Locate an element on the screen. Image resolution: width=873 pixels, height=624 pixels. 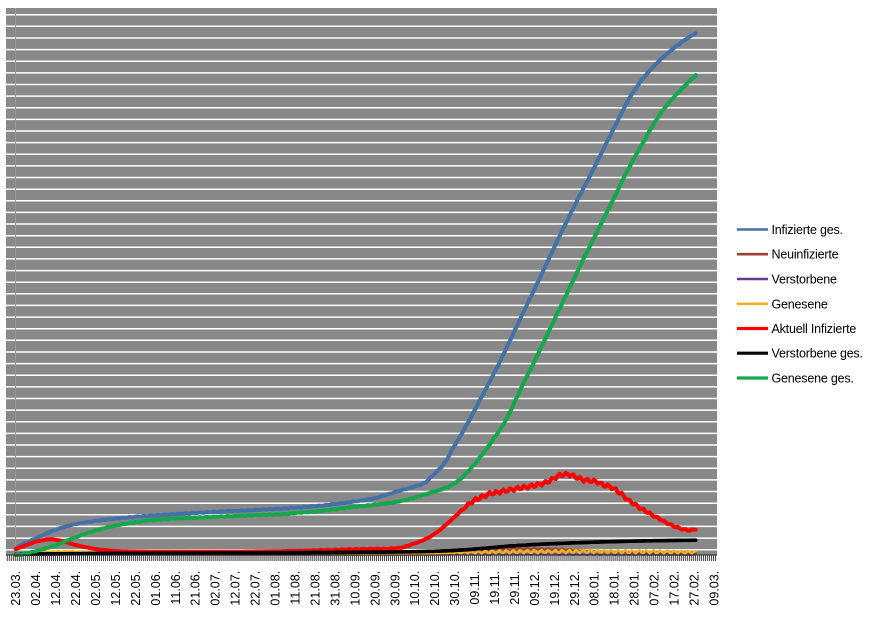
svg-text: 01.08. is located at coordinates (276, 588).